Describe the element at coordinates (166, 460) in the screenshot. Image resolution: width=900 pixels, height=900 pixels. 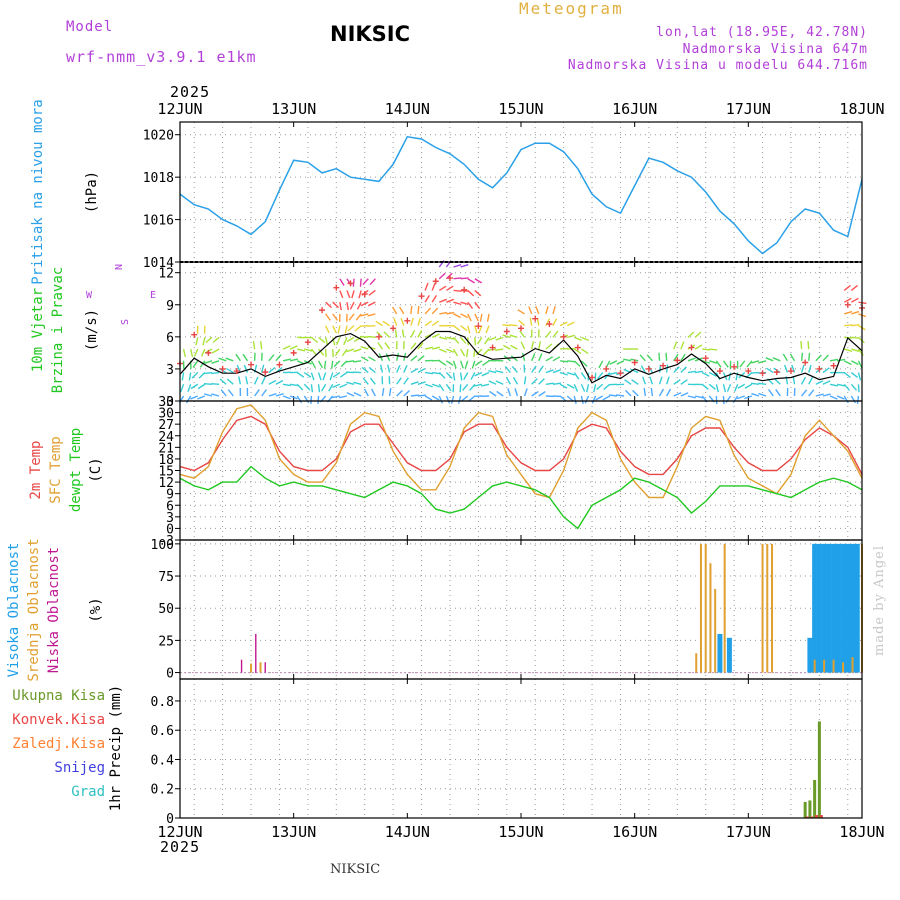
I see `temperature-y-tick-label: 18` at that location.